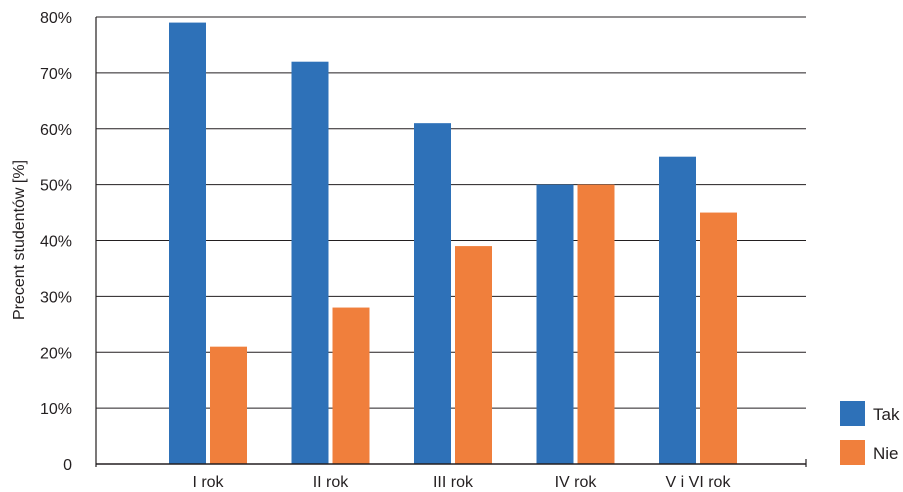 This screenshot has width=903, height=492. I want to click on legend: Tak Nie, so click(870, 433).